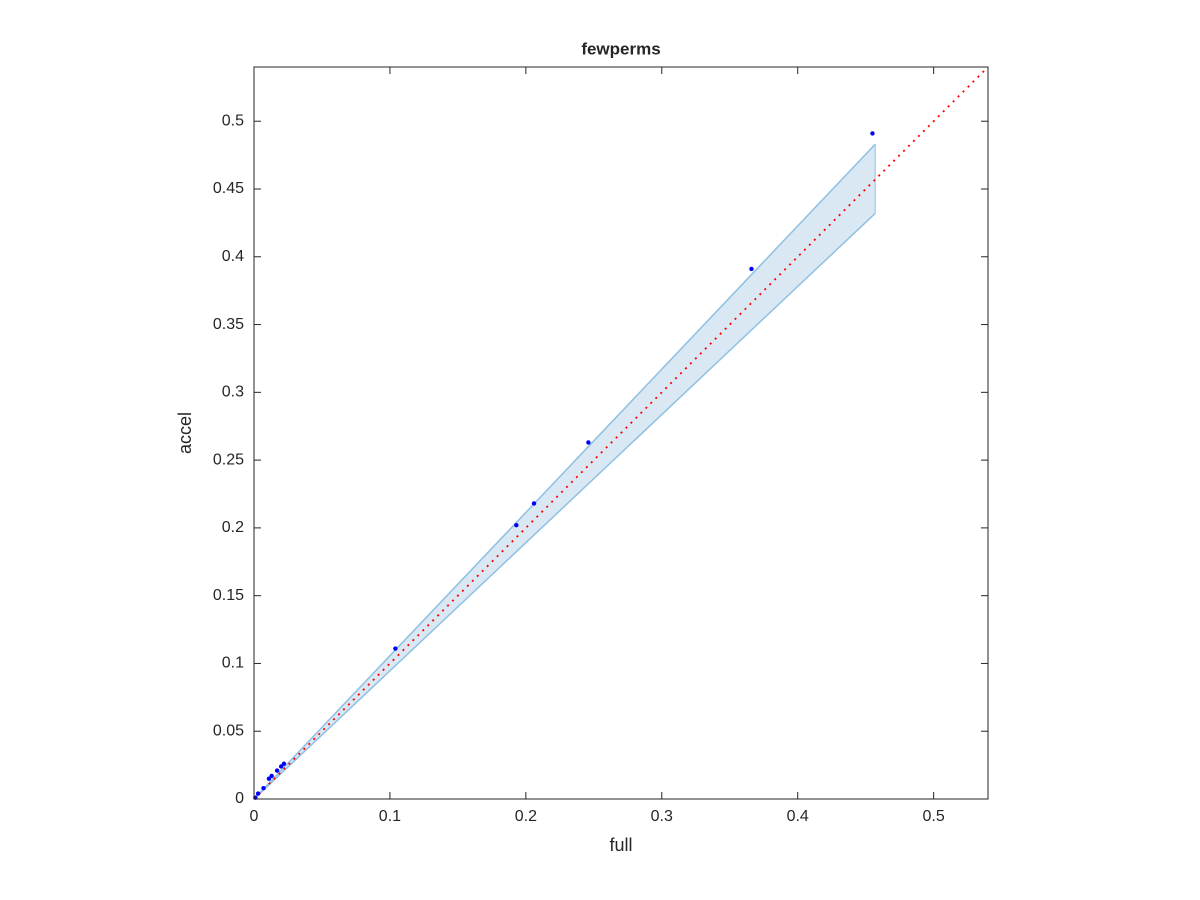 The width and height of the screenshot is (1200, 900). I want to click on y-tick-label: 0.3, so click(233, 392).